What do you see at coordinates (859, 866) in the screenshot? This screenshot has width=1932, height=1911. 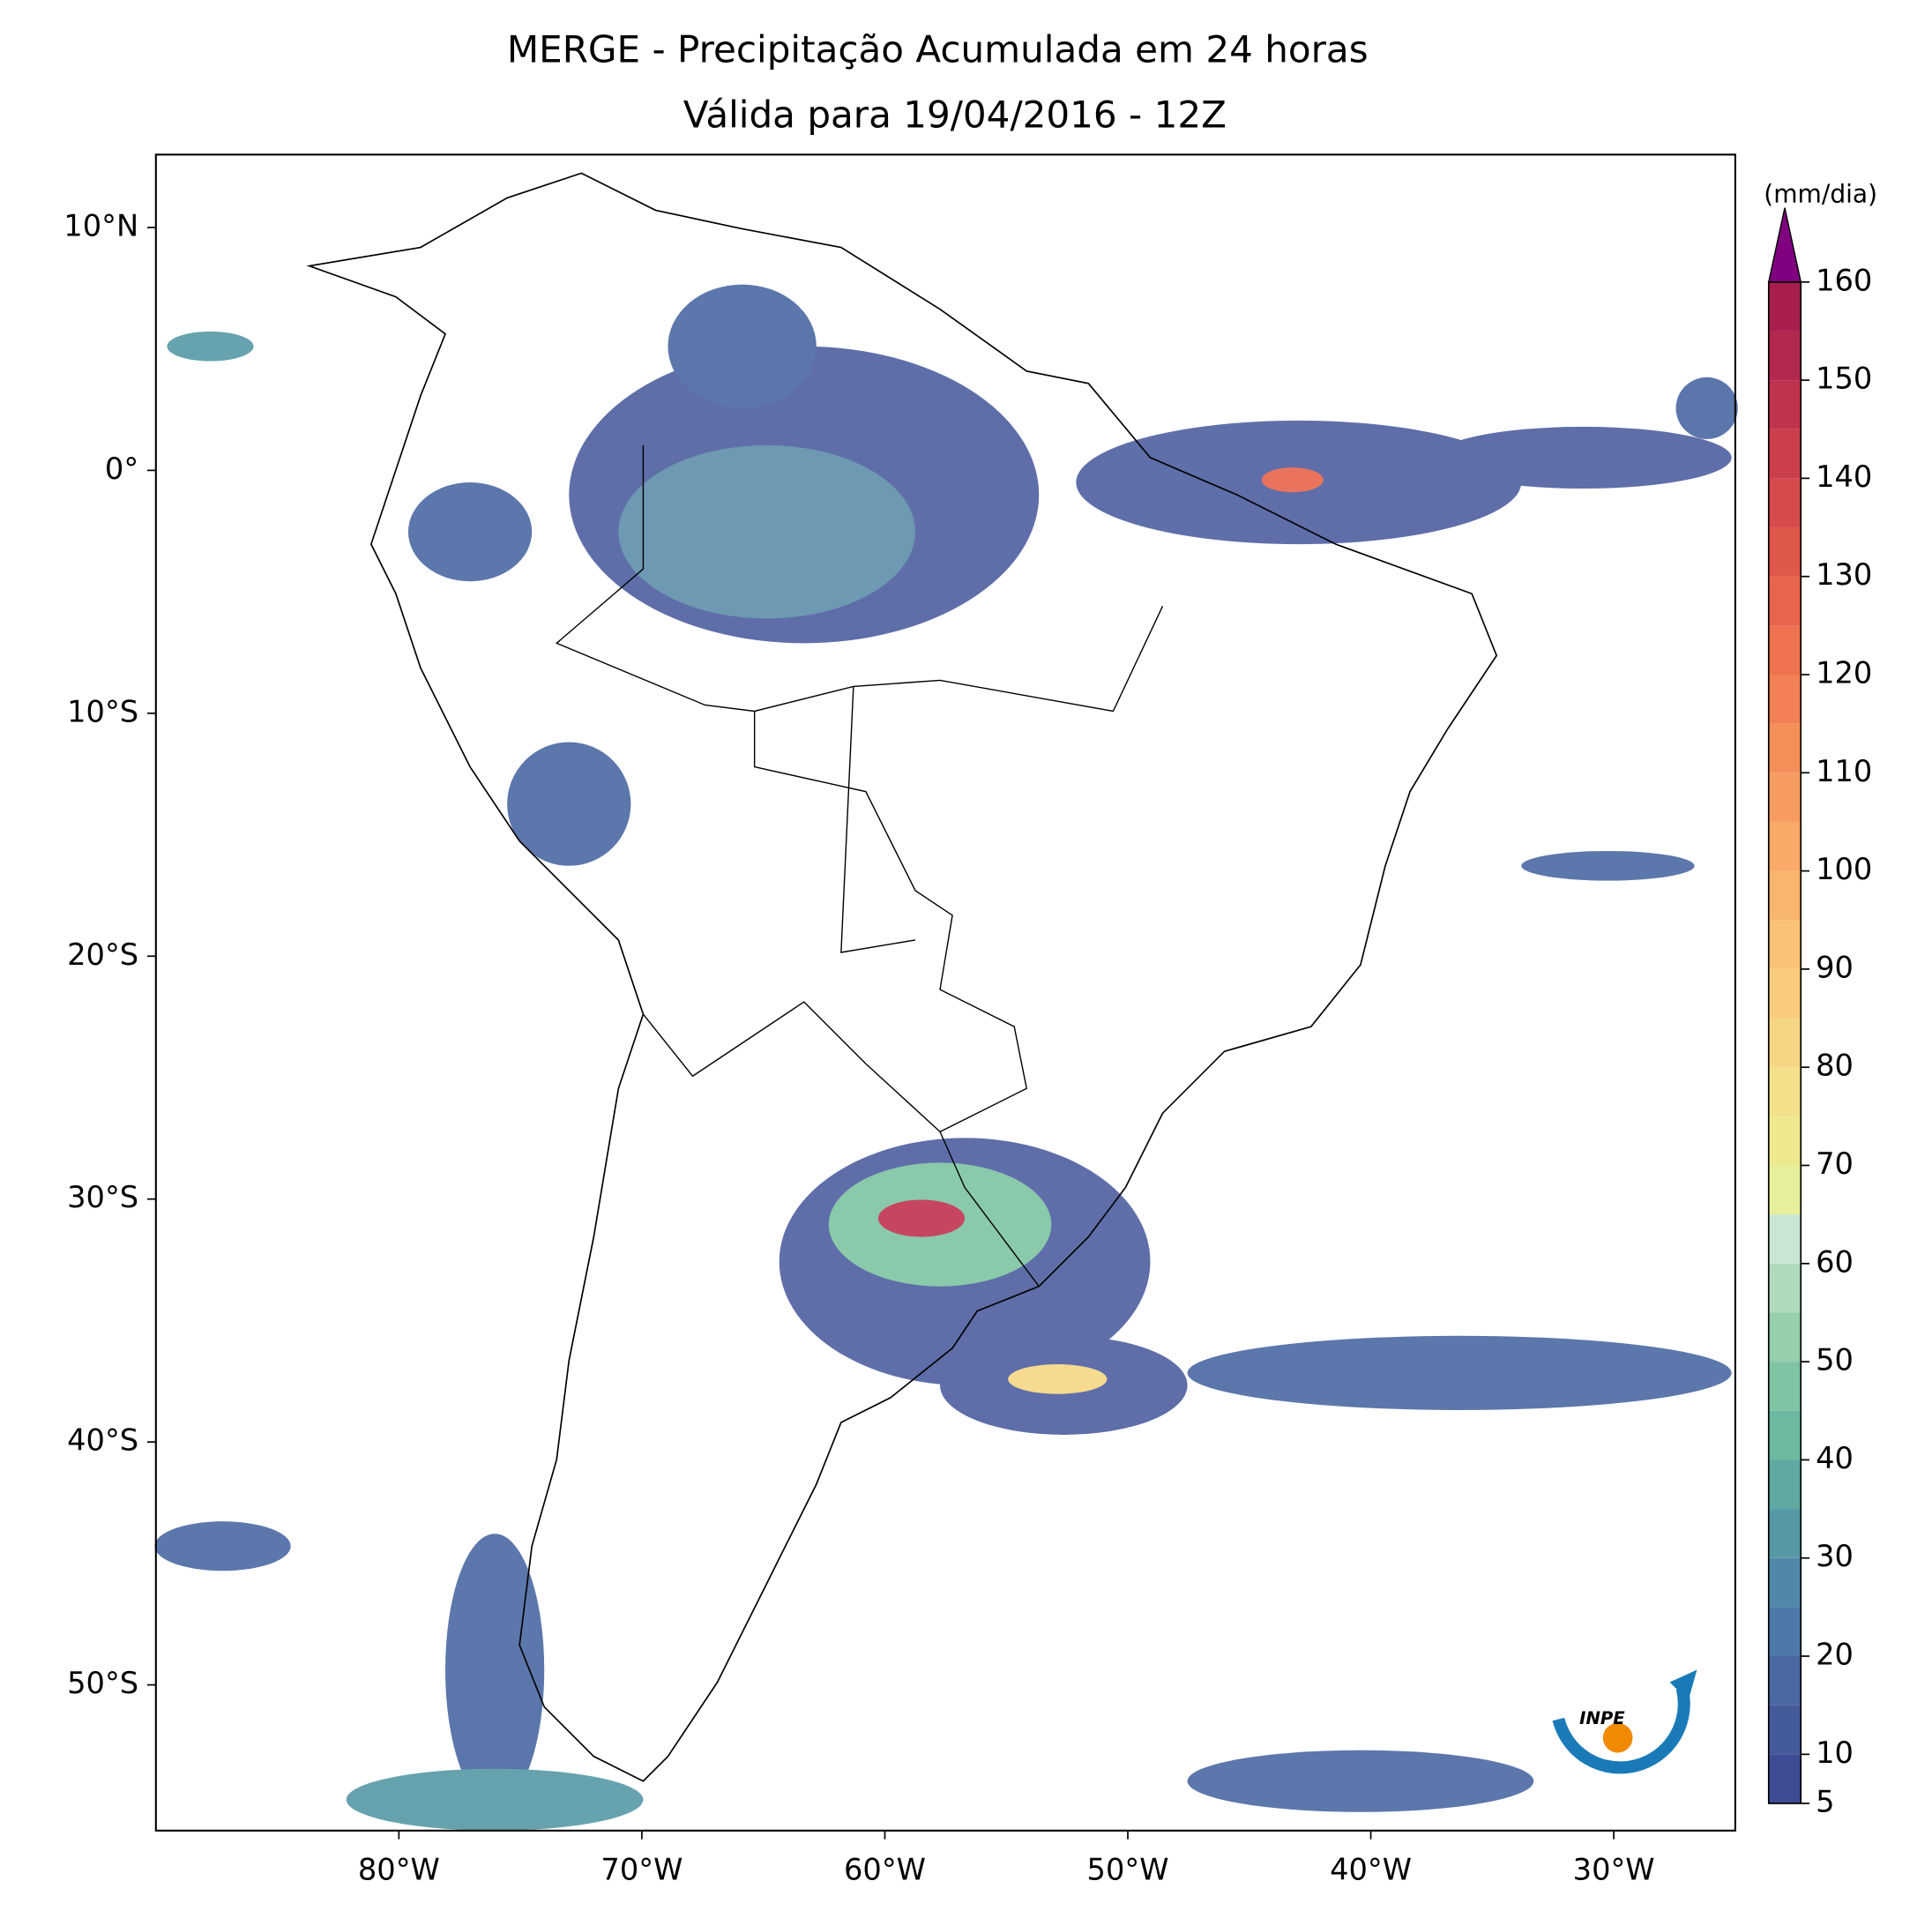 I see `borders` at bounding box center [859, 866].